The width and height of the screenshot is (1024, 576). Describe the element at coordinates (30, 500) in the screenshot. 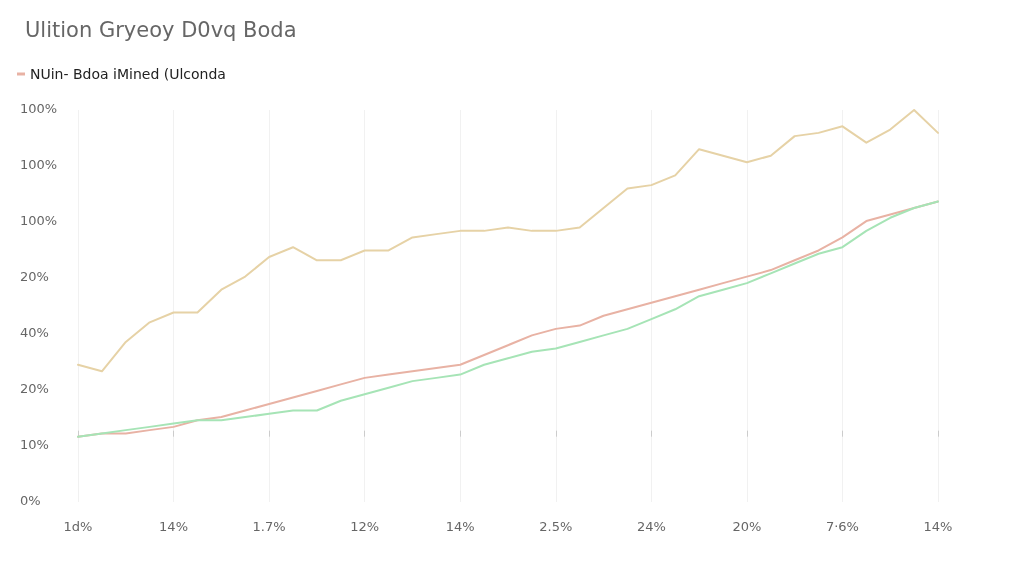

I see `text: 0%` at that location.